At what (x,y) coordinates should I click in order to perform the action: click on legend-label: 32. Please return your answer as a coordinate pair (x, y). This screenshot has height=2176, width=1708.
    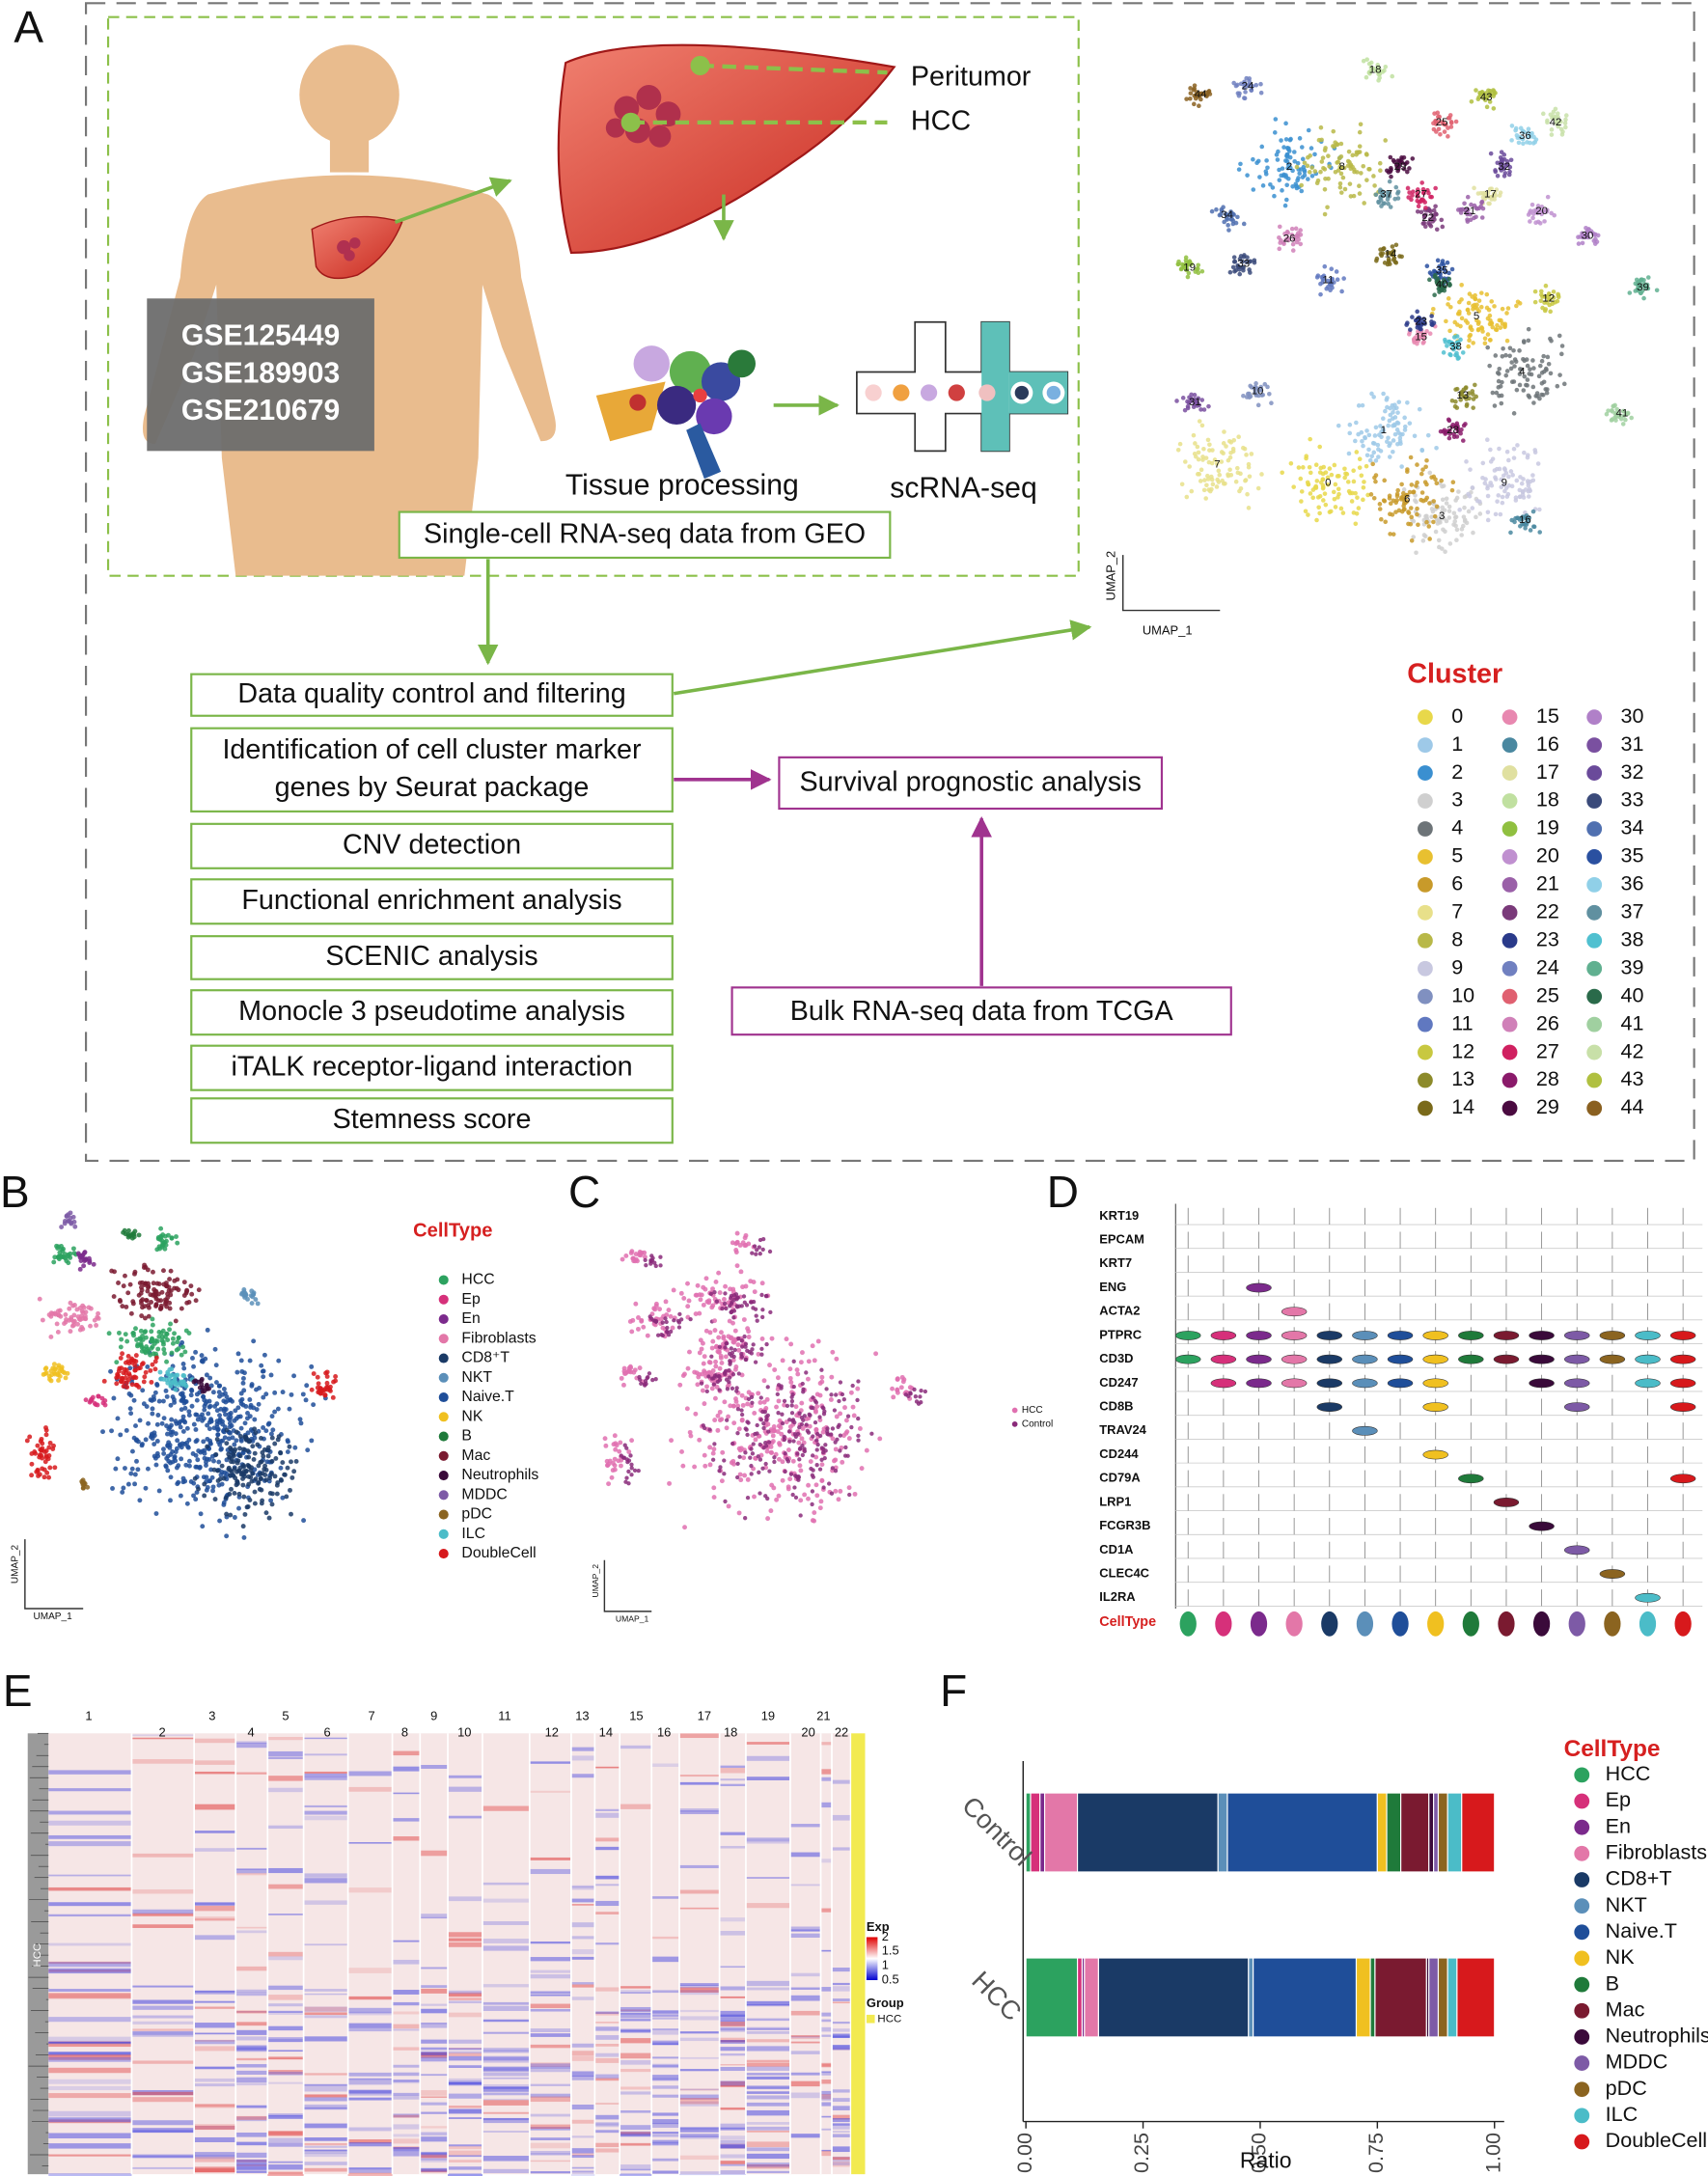
    Looking at the image, I should click on (1631, 772).